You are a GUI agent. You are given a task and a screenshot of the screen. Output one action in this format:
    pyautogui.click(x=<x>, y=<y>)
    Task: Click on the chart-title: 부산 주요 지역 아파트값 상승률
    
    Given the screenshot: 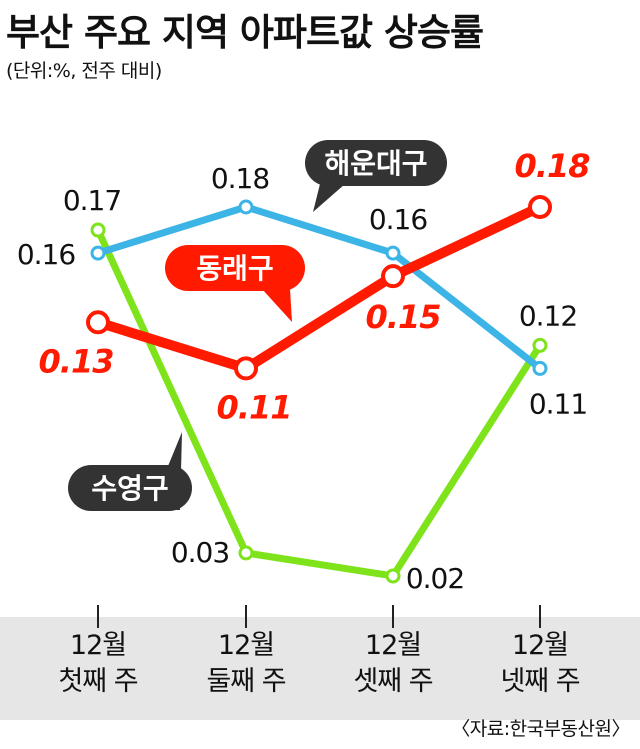 What is the action you would take?
    pyautogui.click(x=245, y=32)
    